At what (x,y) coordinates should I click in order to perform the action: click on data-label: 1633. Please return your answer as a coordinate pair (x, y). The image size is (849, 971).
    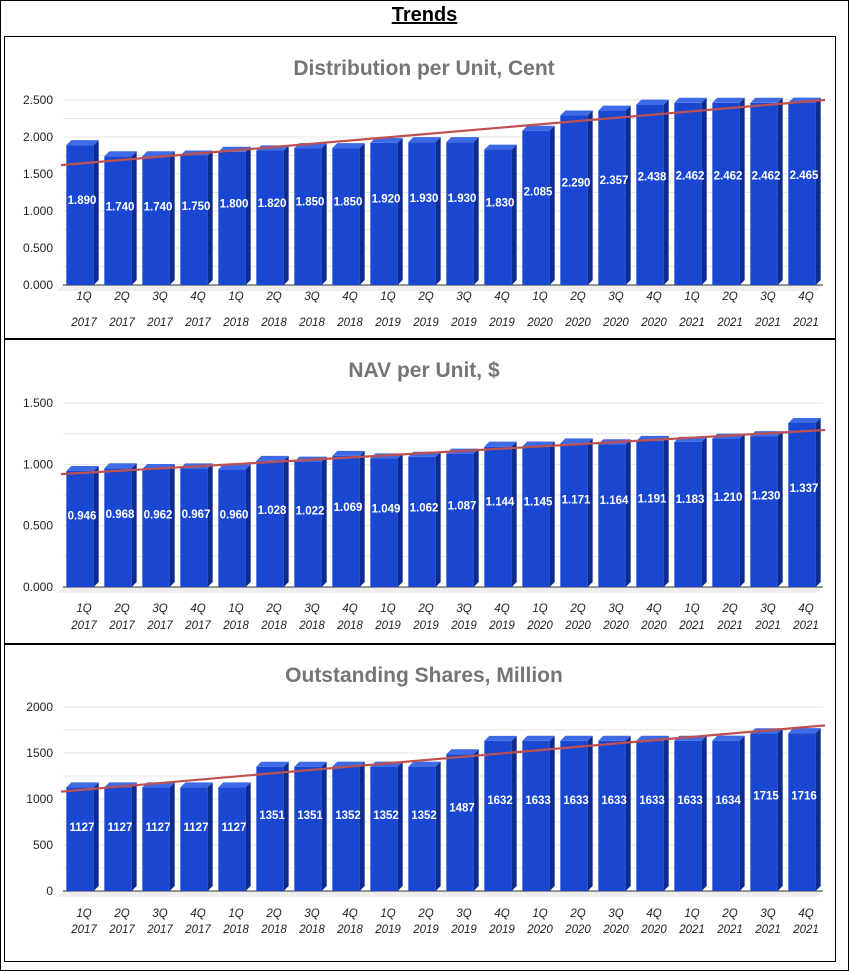
    Looking at the image, I should click on (576, 801).